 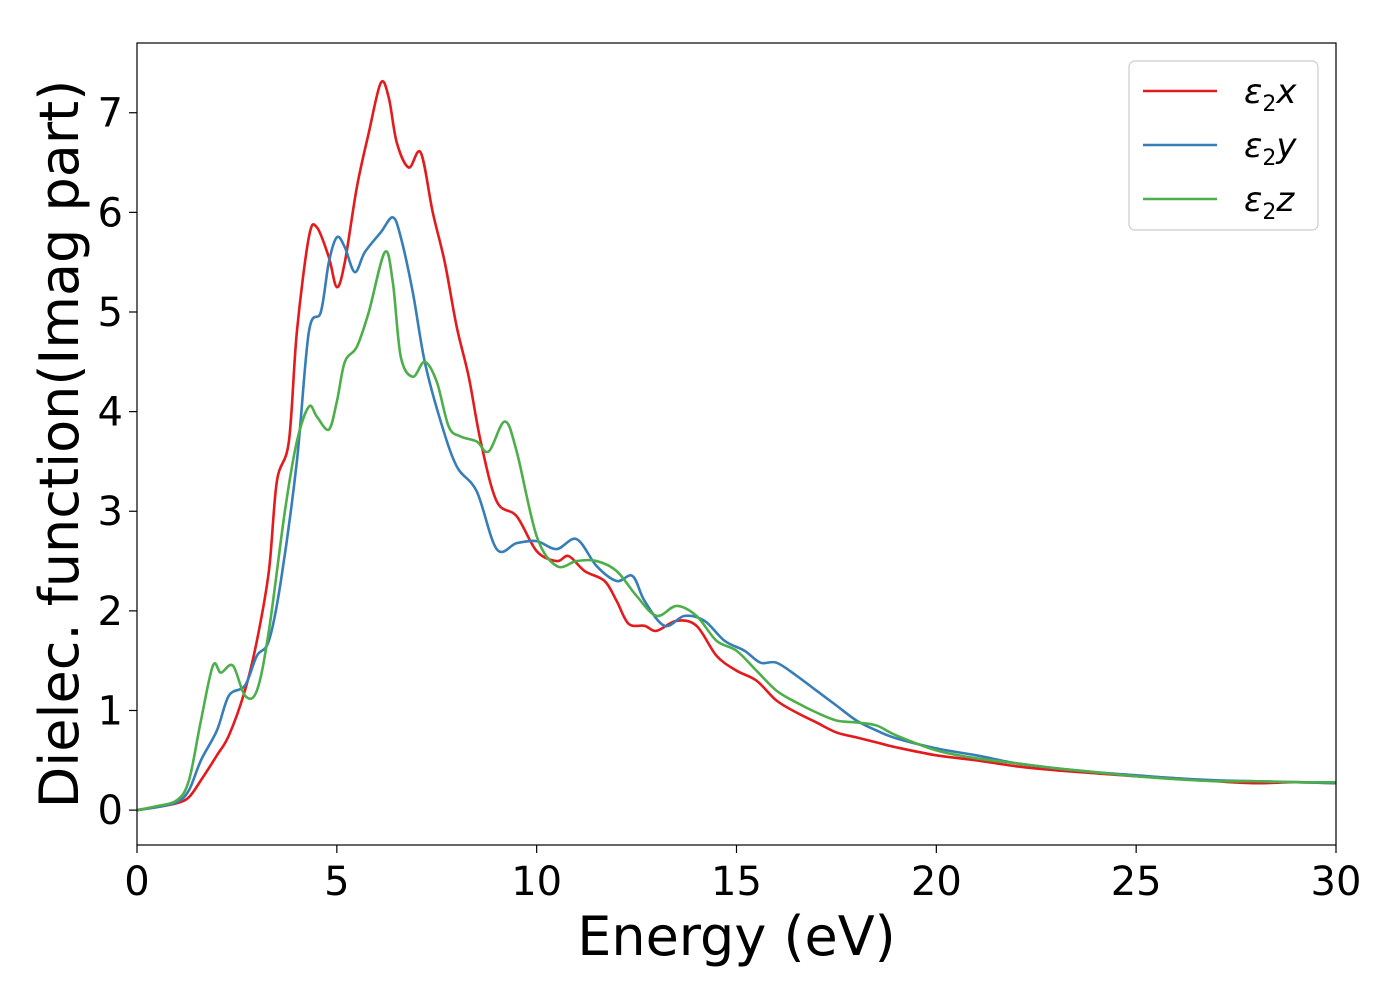 I want to click on x-tick-label: 10, so click(x=536, y=882).